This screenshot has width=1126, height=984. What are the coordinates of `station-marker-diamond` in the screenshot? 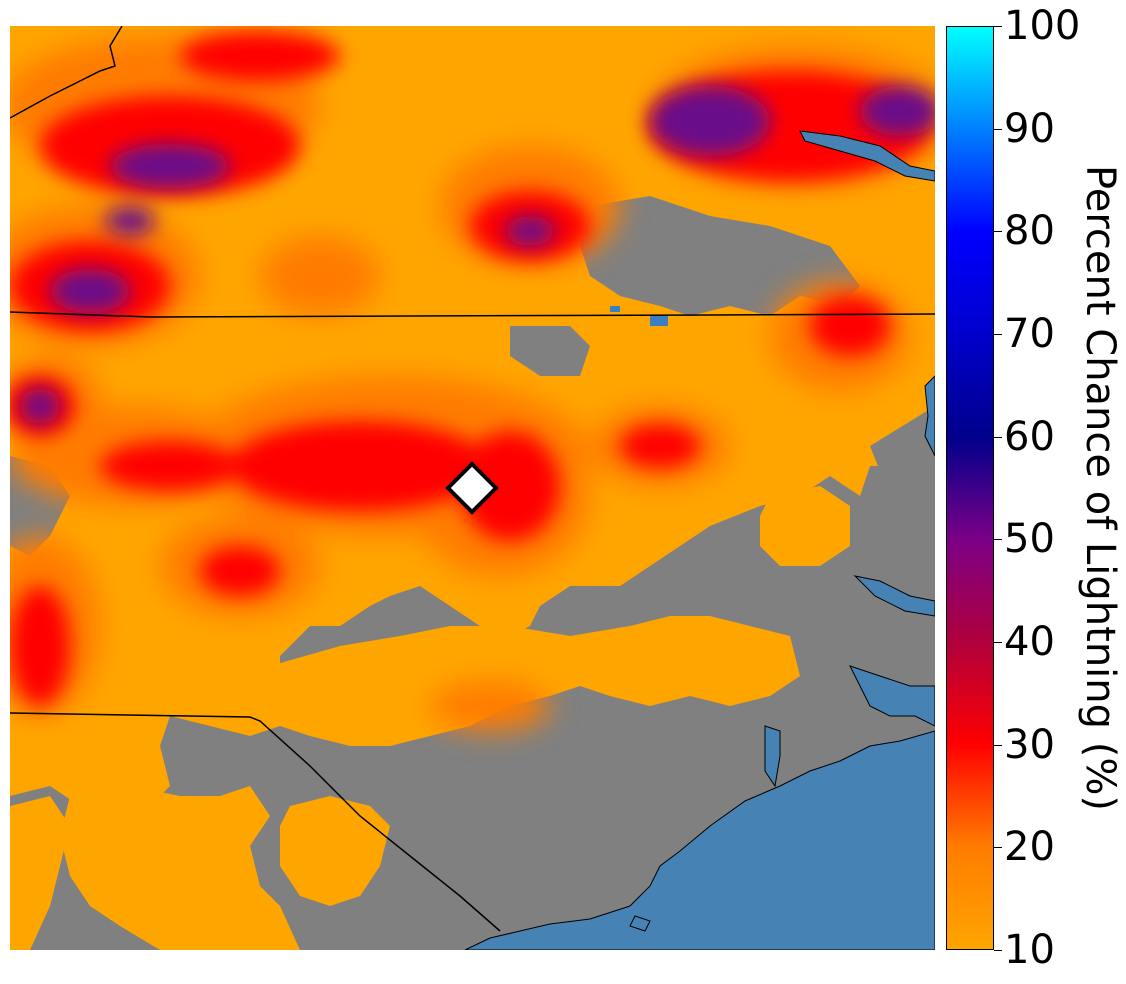 It's located at (472, 488).